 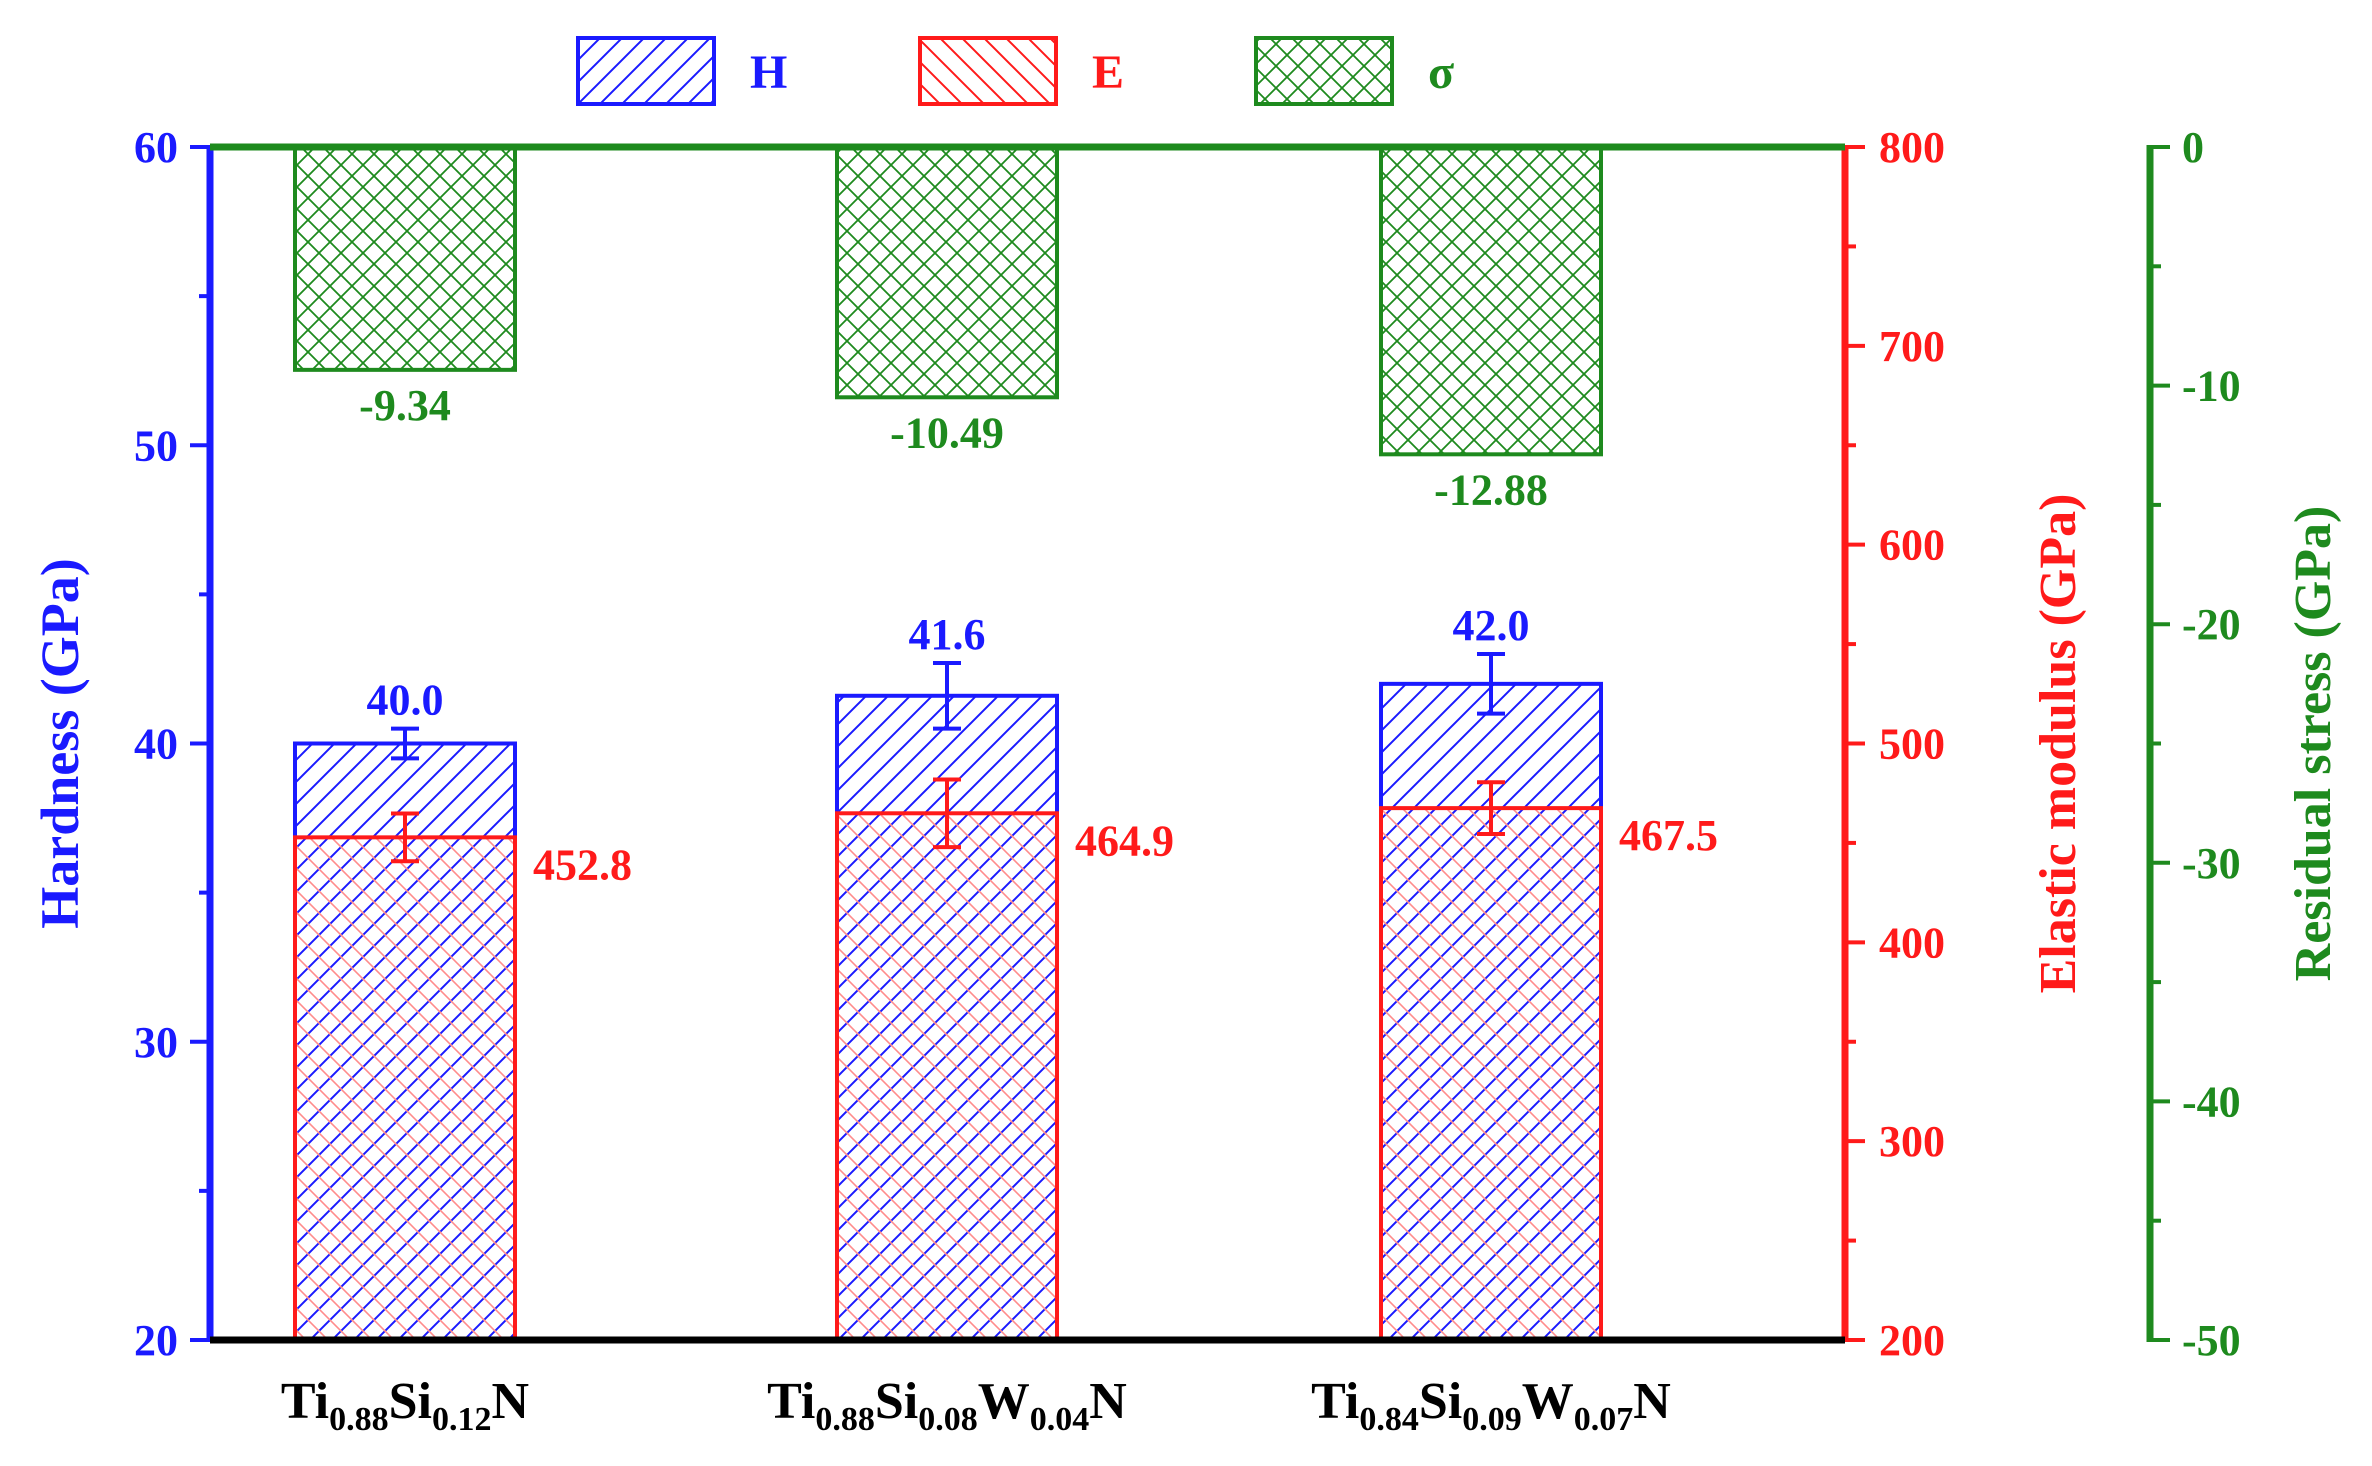 I want to click on stress-data-label: -10.49, so click(x=947, y=432).